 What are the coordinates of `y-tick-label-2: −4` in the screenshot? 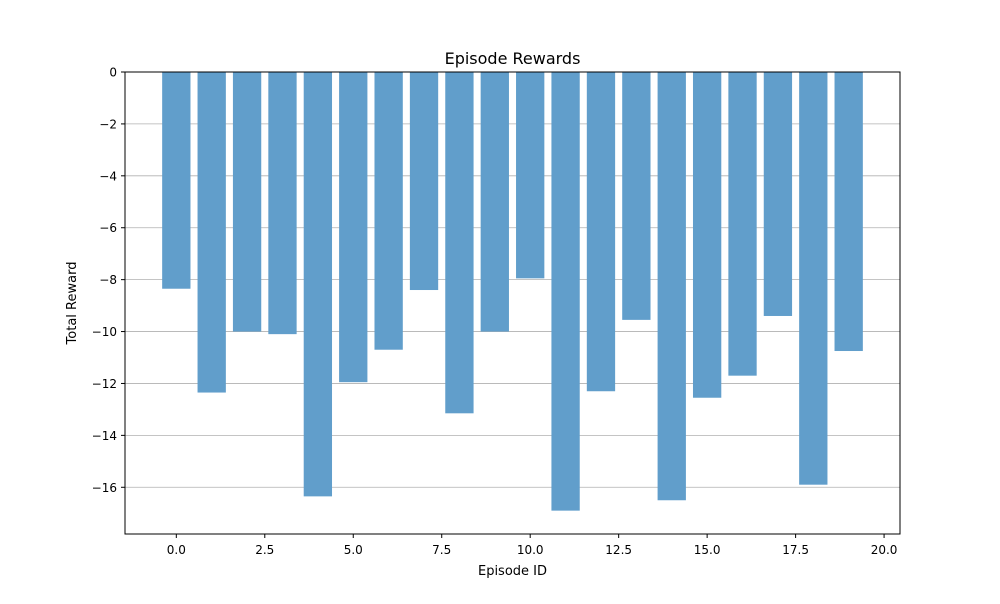 It's located at (108, 176).